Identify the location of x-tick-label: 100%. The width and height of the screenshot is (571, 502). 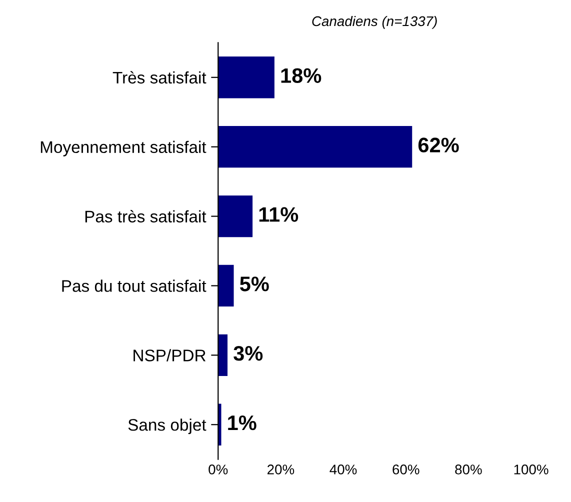
(531, 469).